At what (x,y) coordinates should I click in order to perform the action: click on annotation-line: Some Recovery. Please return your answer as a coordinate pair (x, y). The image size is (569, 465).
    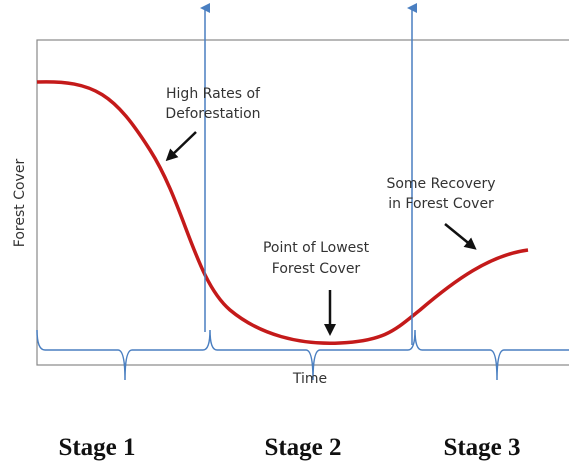
    Looking at the image, I should click on (440, 184).